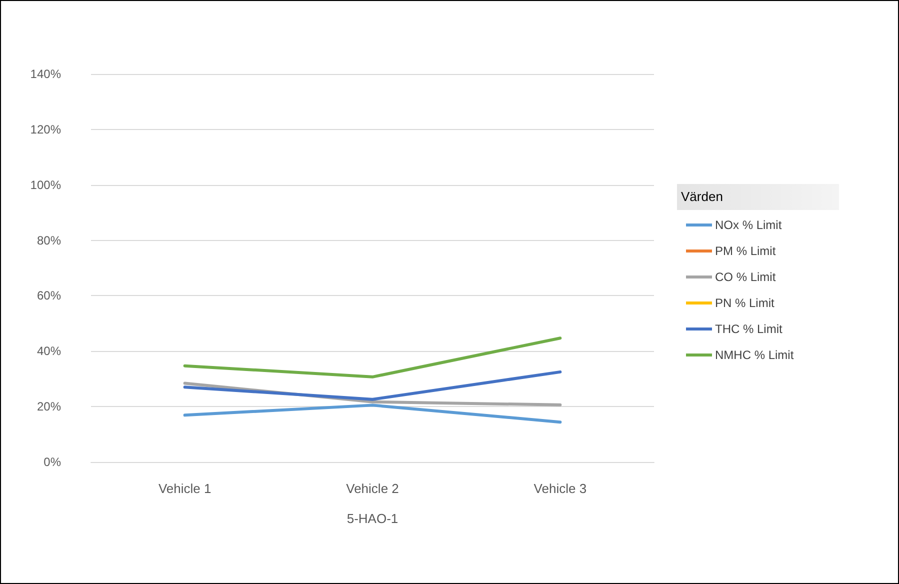 This screenshot has height=584, width=899. I want to click on x-tick-label: Vehicle 2, so click(372, 488).